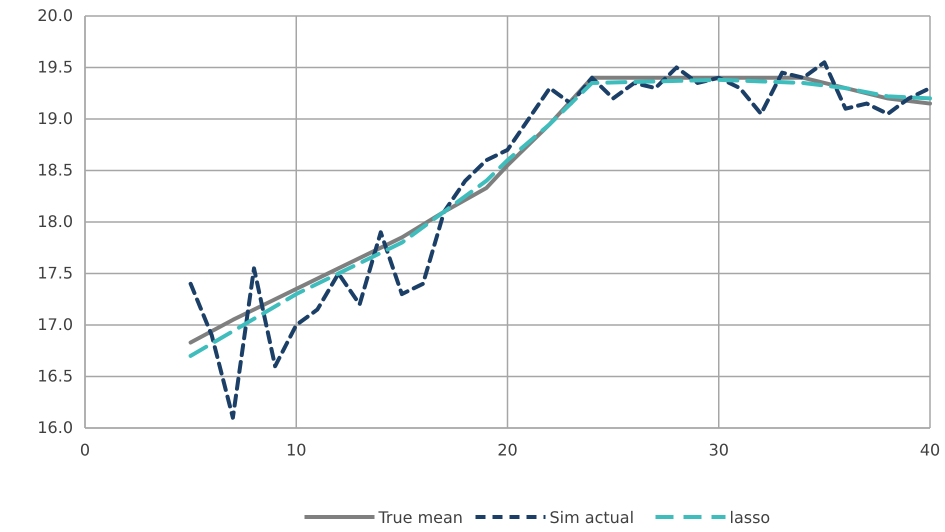  I want to click on x-tick-label: 20, so click(507, 450).